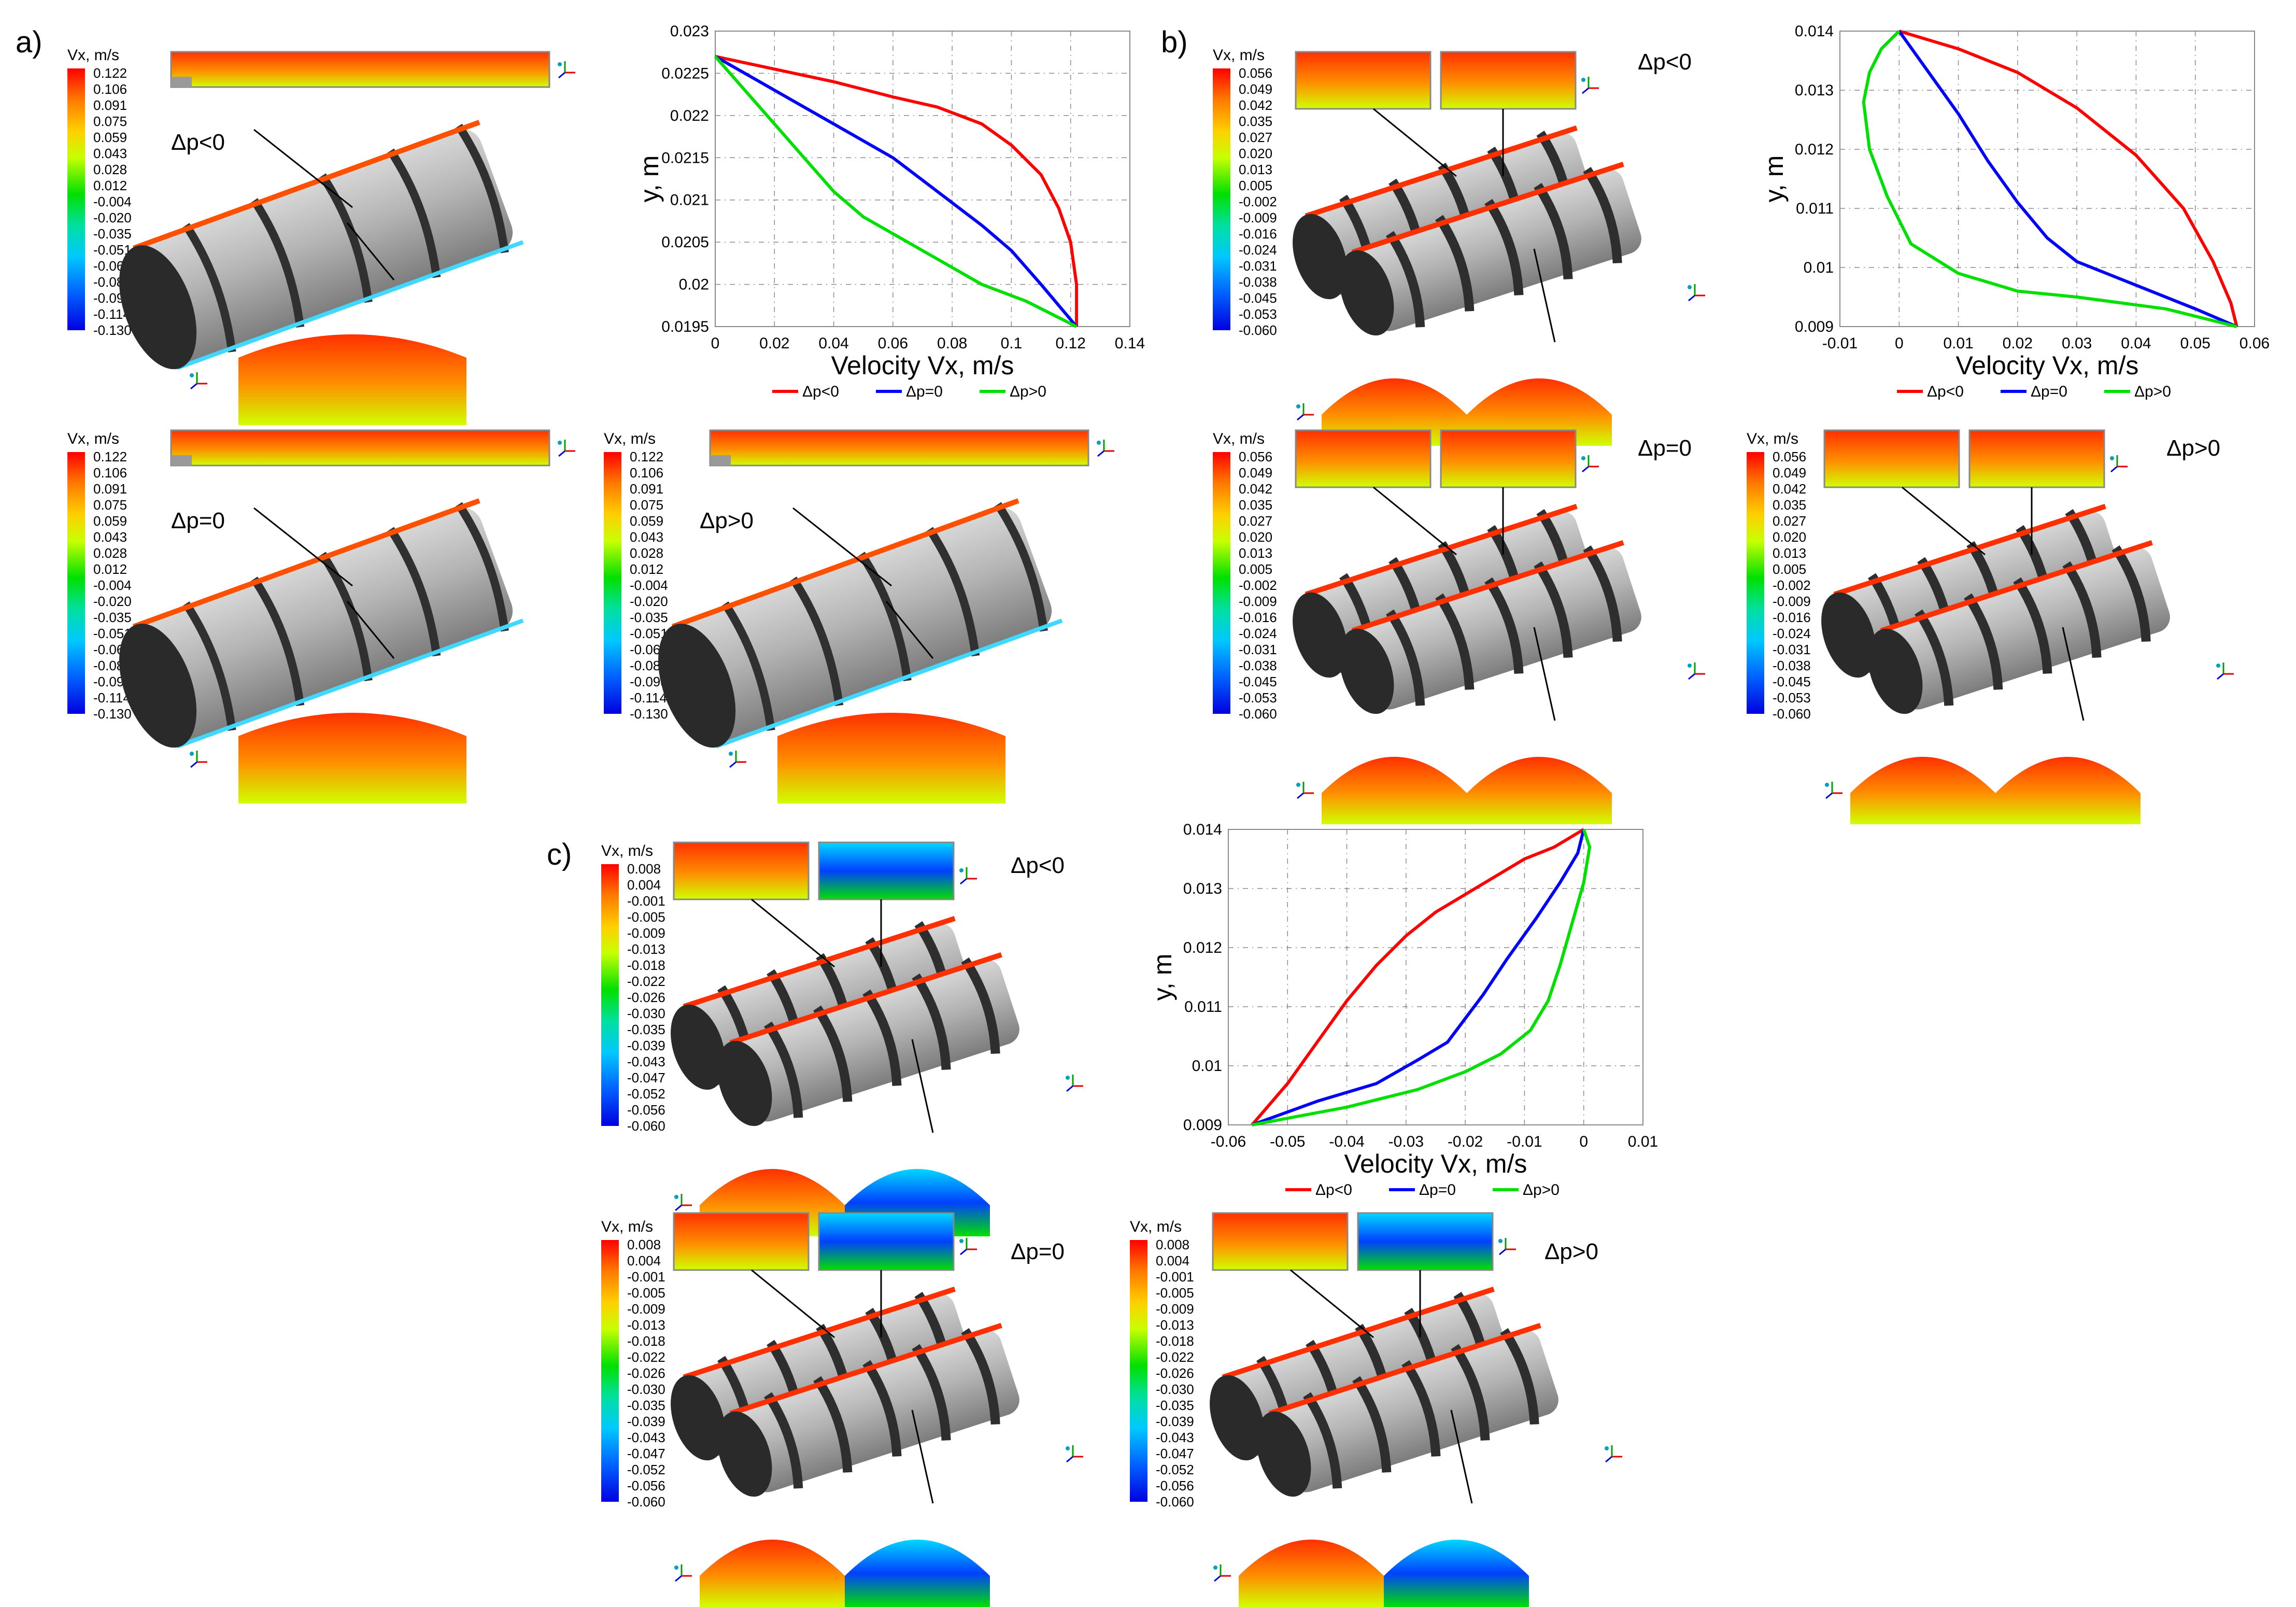  What do you see at coordinates (1583, 1141) in the screenshot?
I see `x-tick-label: 0` at bounding box center [1583, 1141].